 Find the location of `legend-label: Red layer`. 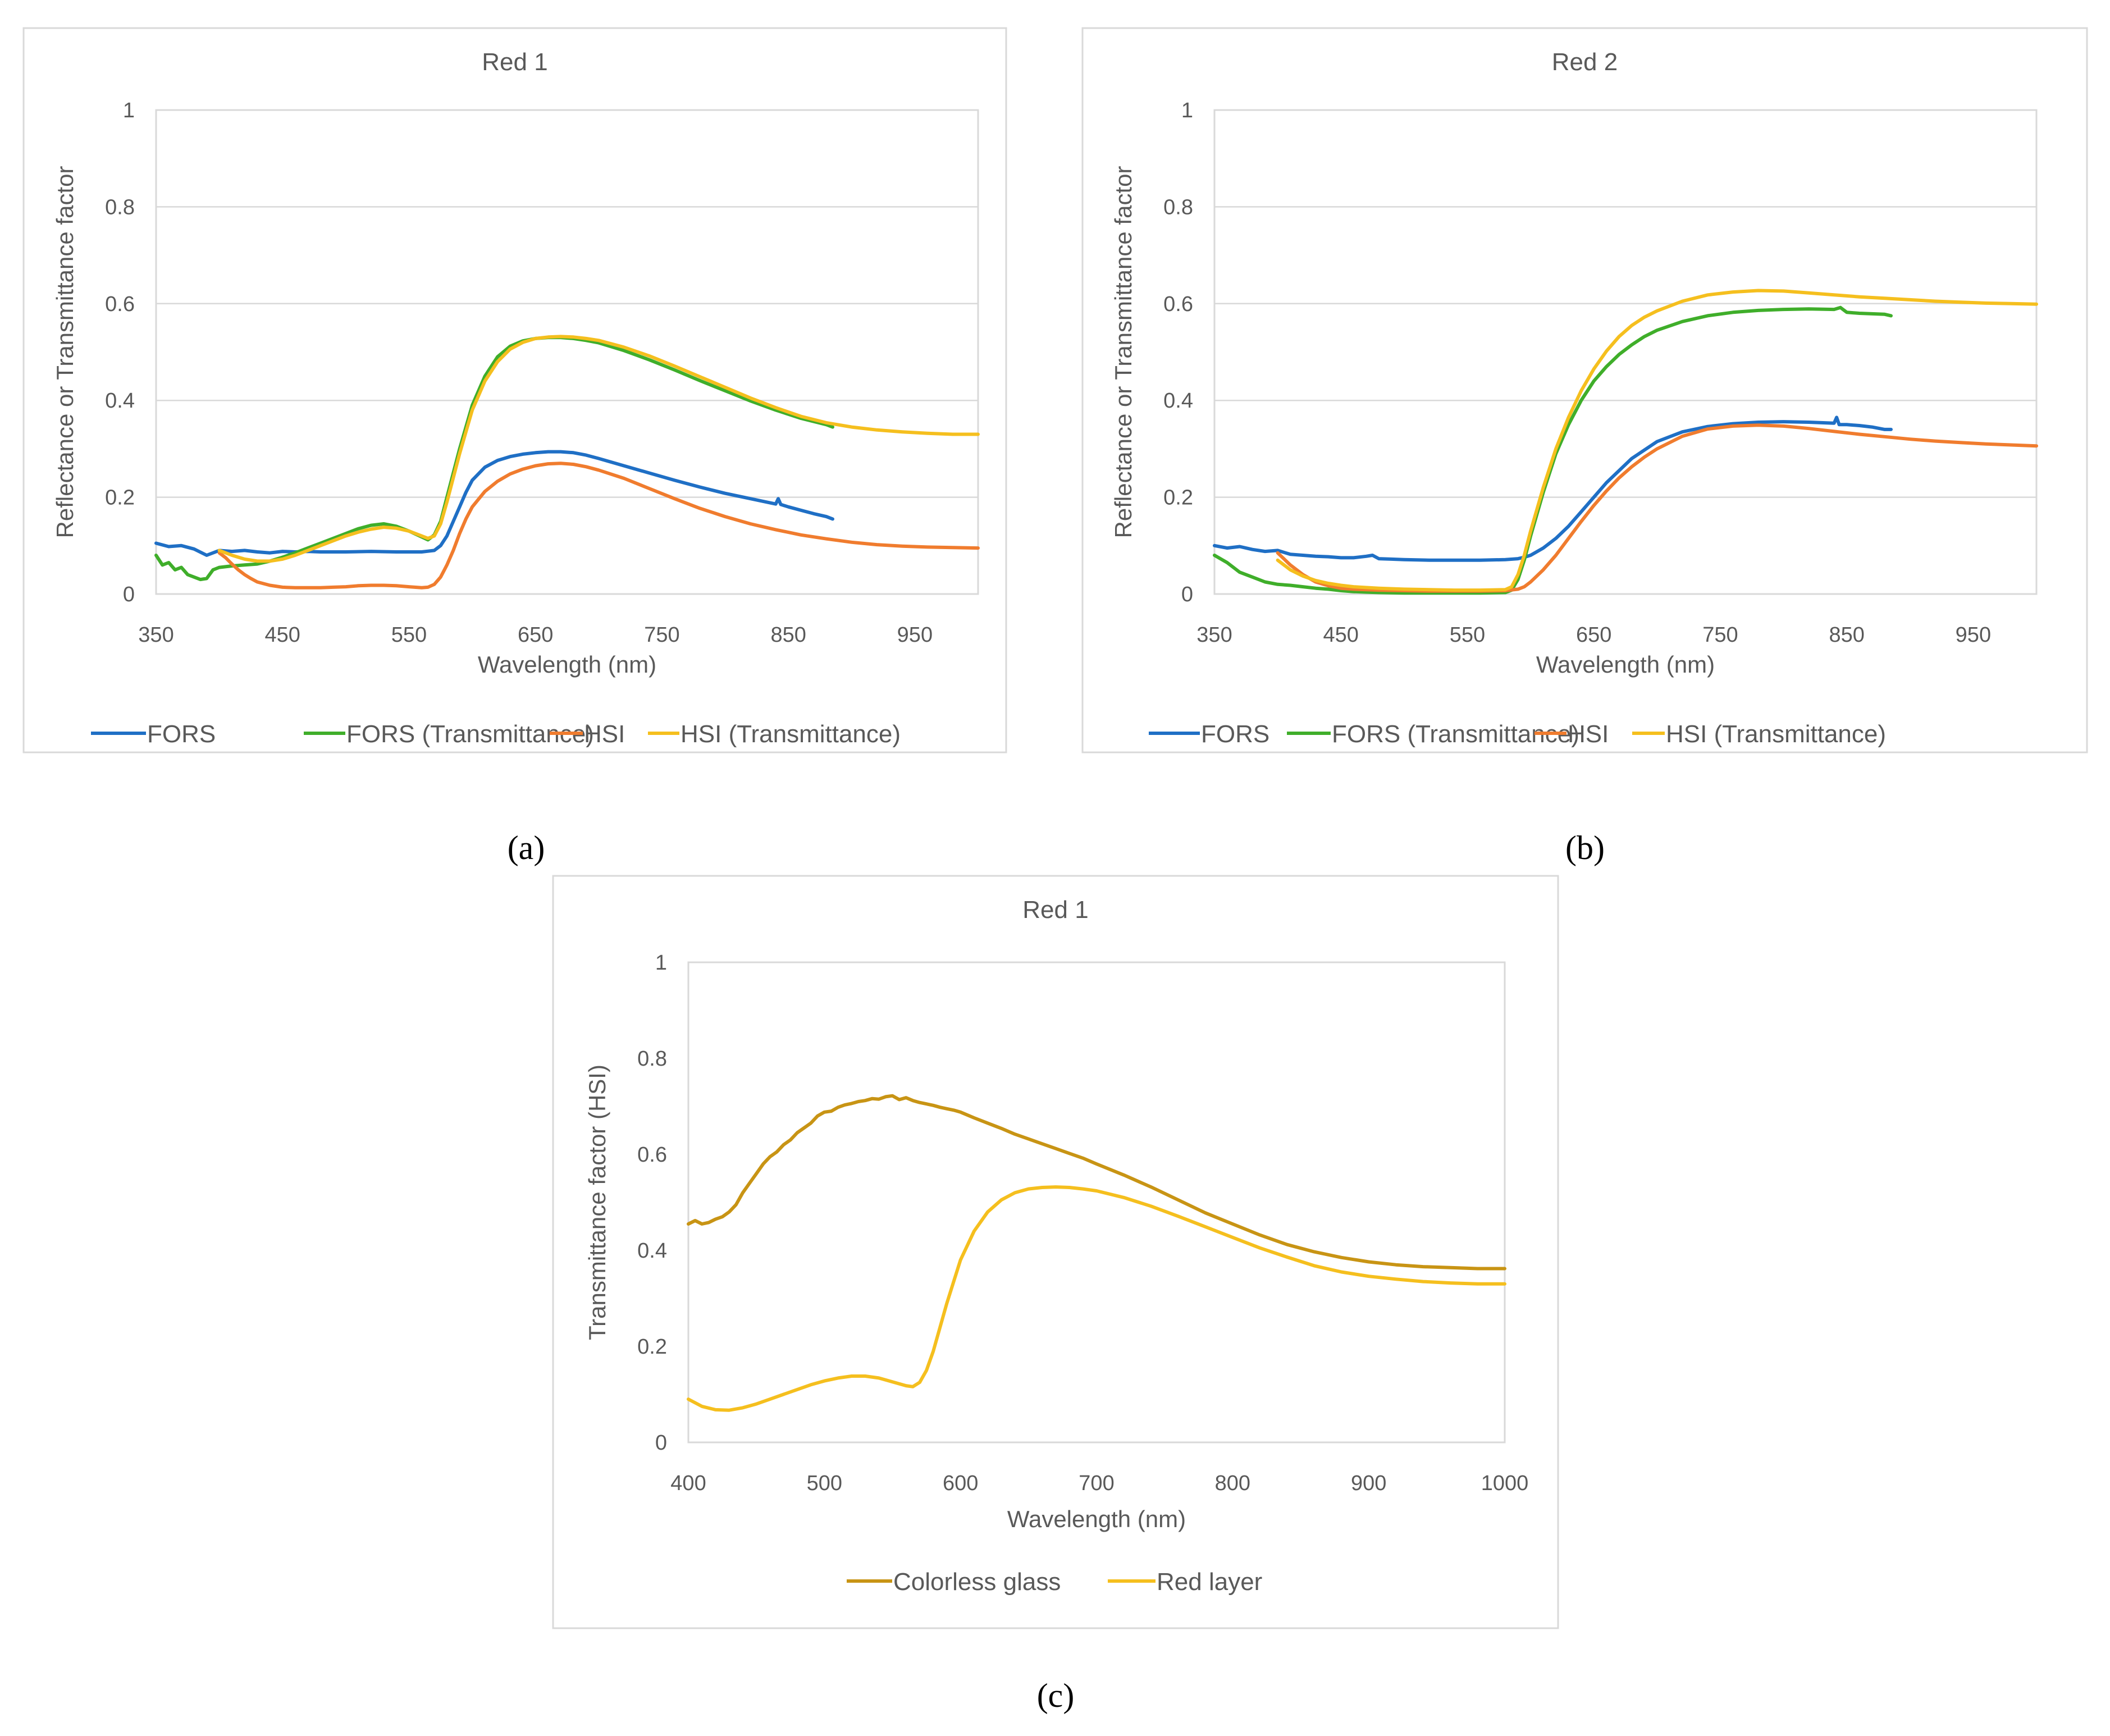

legend-label: Red layer is located at coordinates (1210, 1582).